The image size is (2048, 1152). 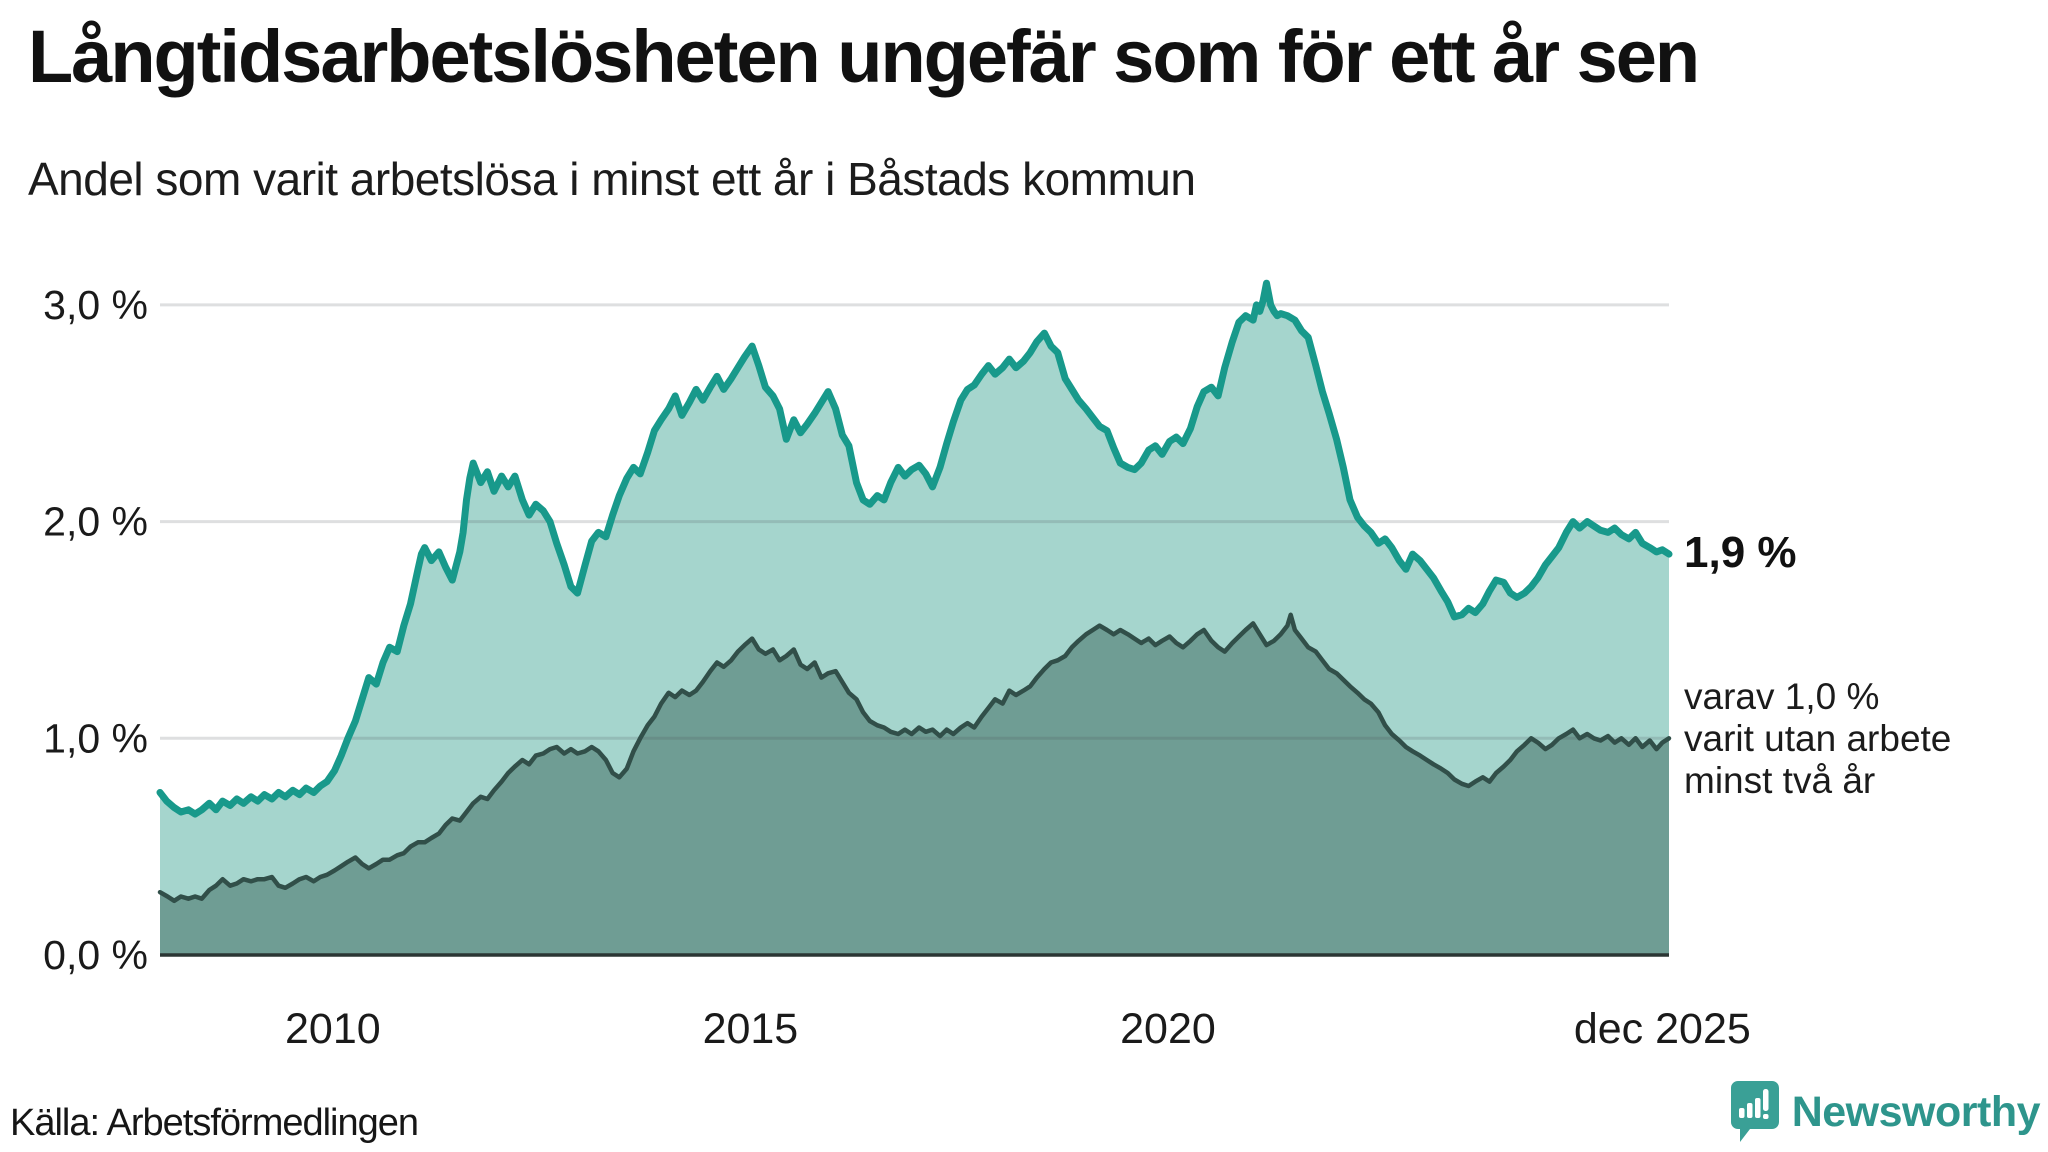 I want to click on source-note: Källa: Arbetsförmedlingen, so click(x=214, y=1123).